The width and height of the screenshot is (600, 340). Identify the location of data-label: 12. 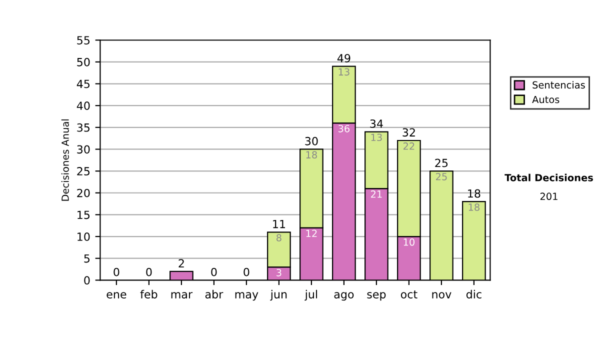
(311, 233).